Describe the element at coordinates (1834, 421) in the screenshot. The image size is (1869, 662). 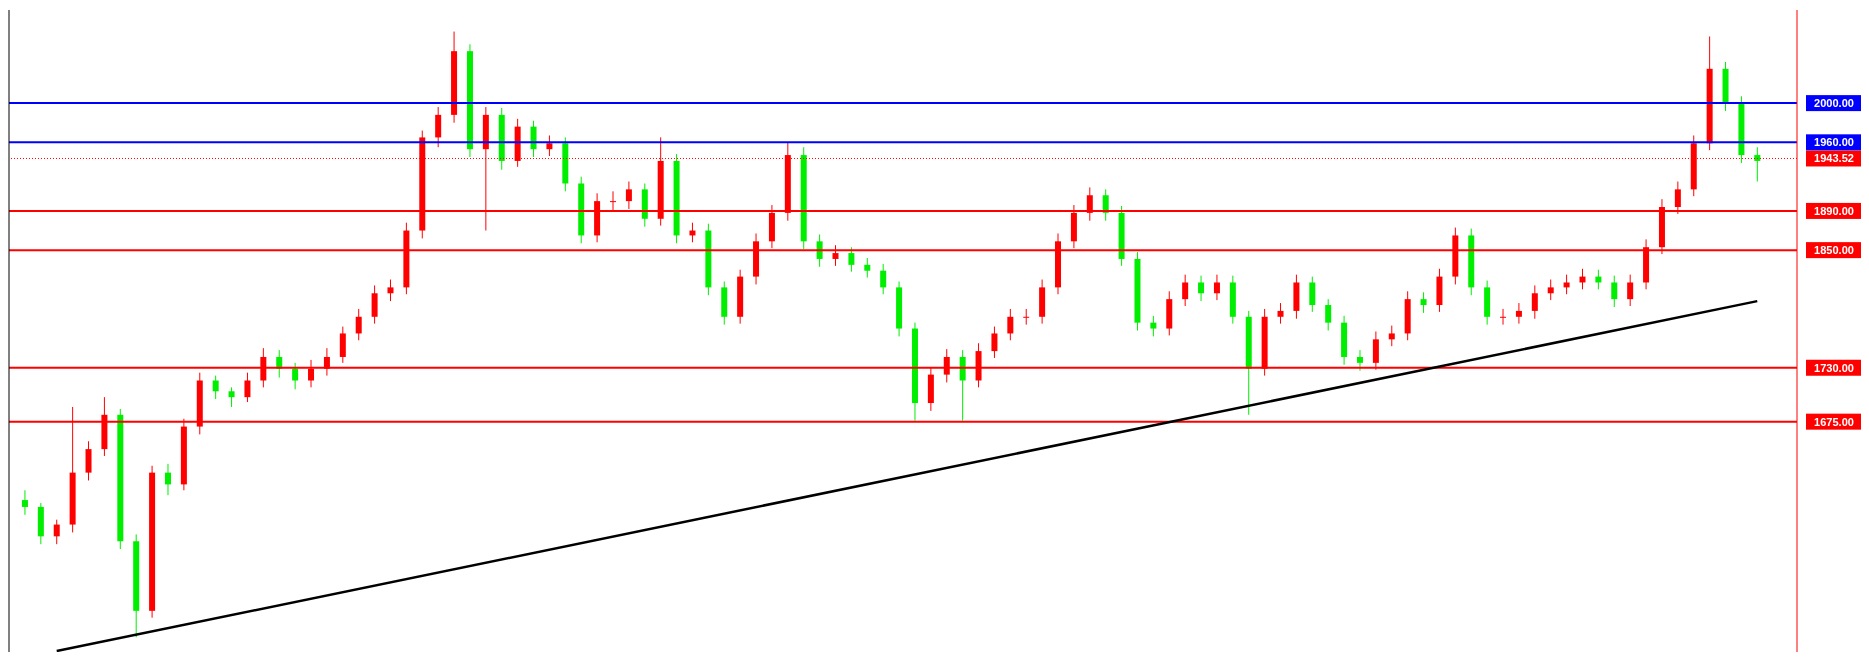
I see `y-tick-label: 1675.00` at that location.